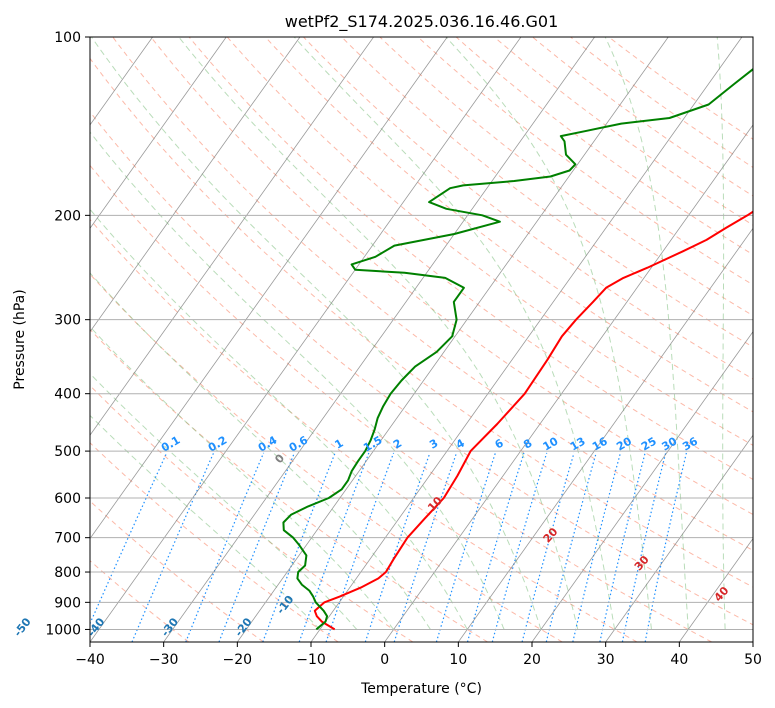 Image resolution: width=775 pixels, height=708 pixels. I want to click on mixing-ratio-label: 3, so click(433, 444).